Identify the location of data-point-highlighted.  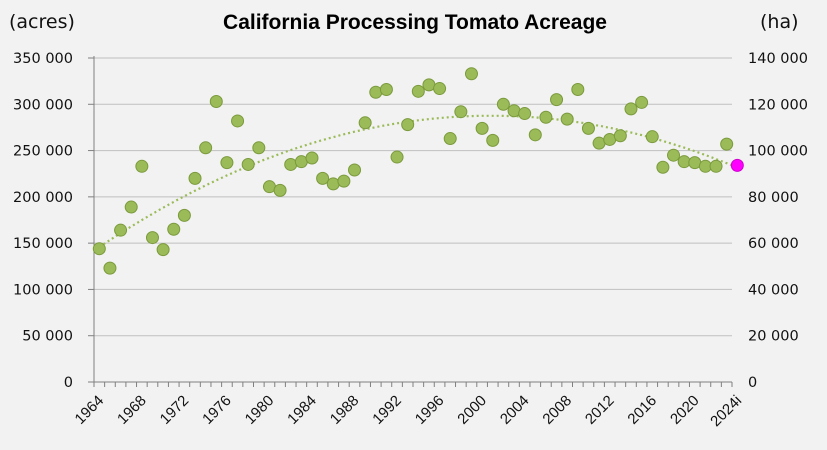
(737, 165).